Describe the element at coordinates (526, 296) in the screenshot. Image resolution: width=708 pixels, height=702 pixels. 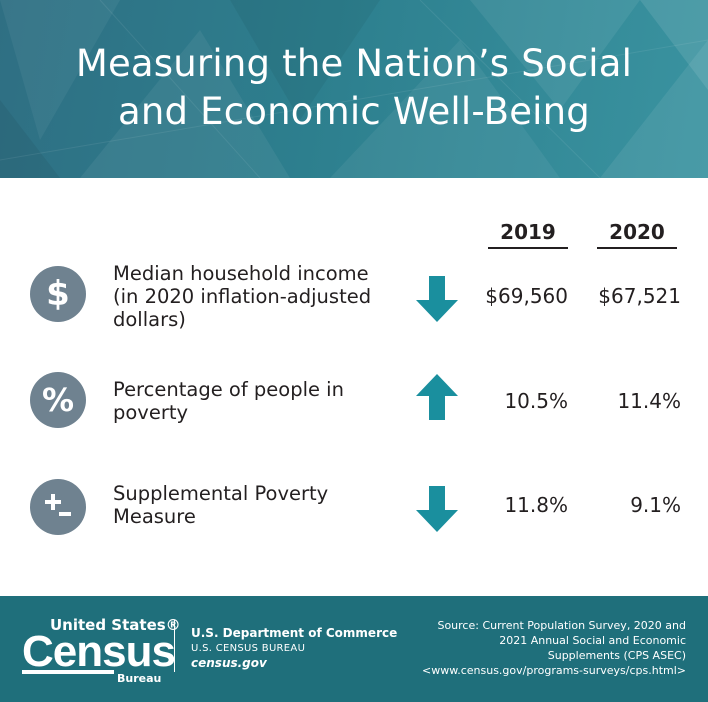
I see `value-2019: $69,560` at that location.